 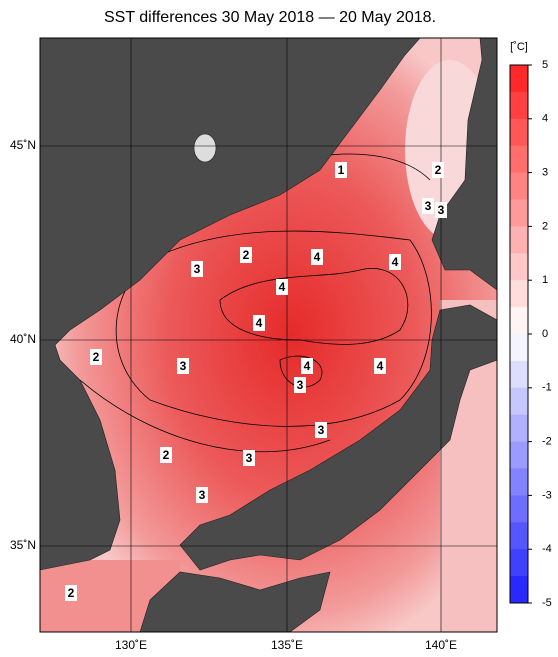 What do you see at coordinates (547, 549) in the screenshot?
I see `colorbar-tick-label: -4` at bounding box center [547, 549].